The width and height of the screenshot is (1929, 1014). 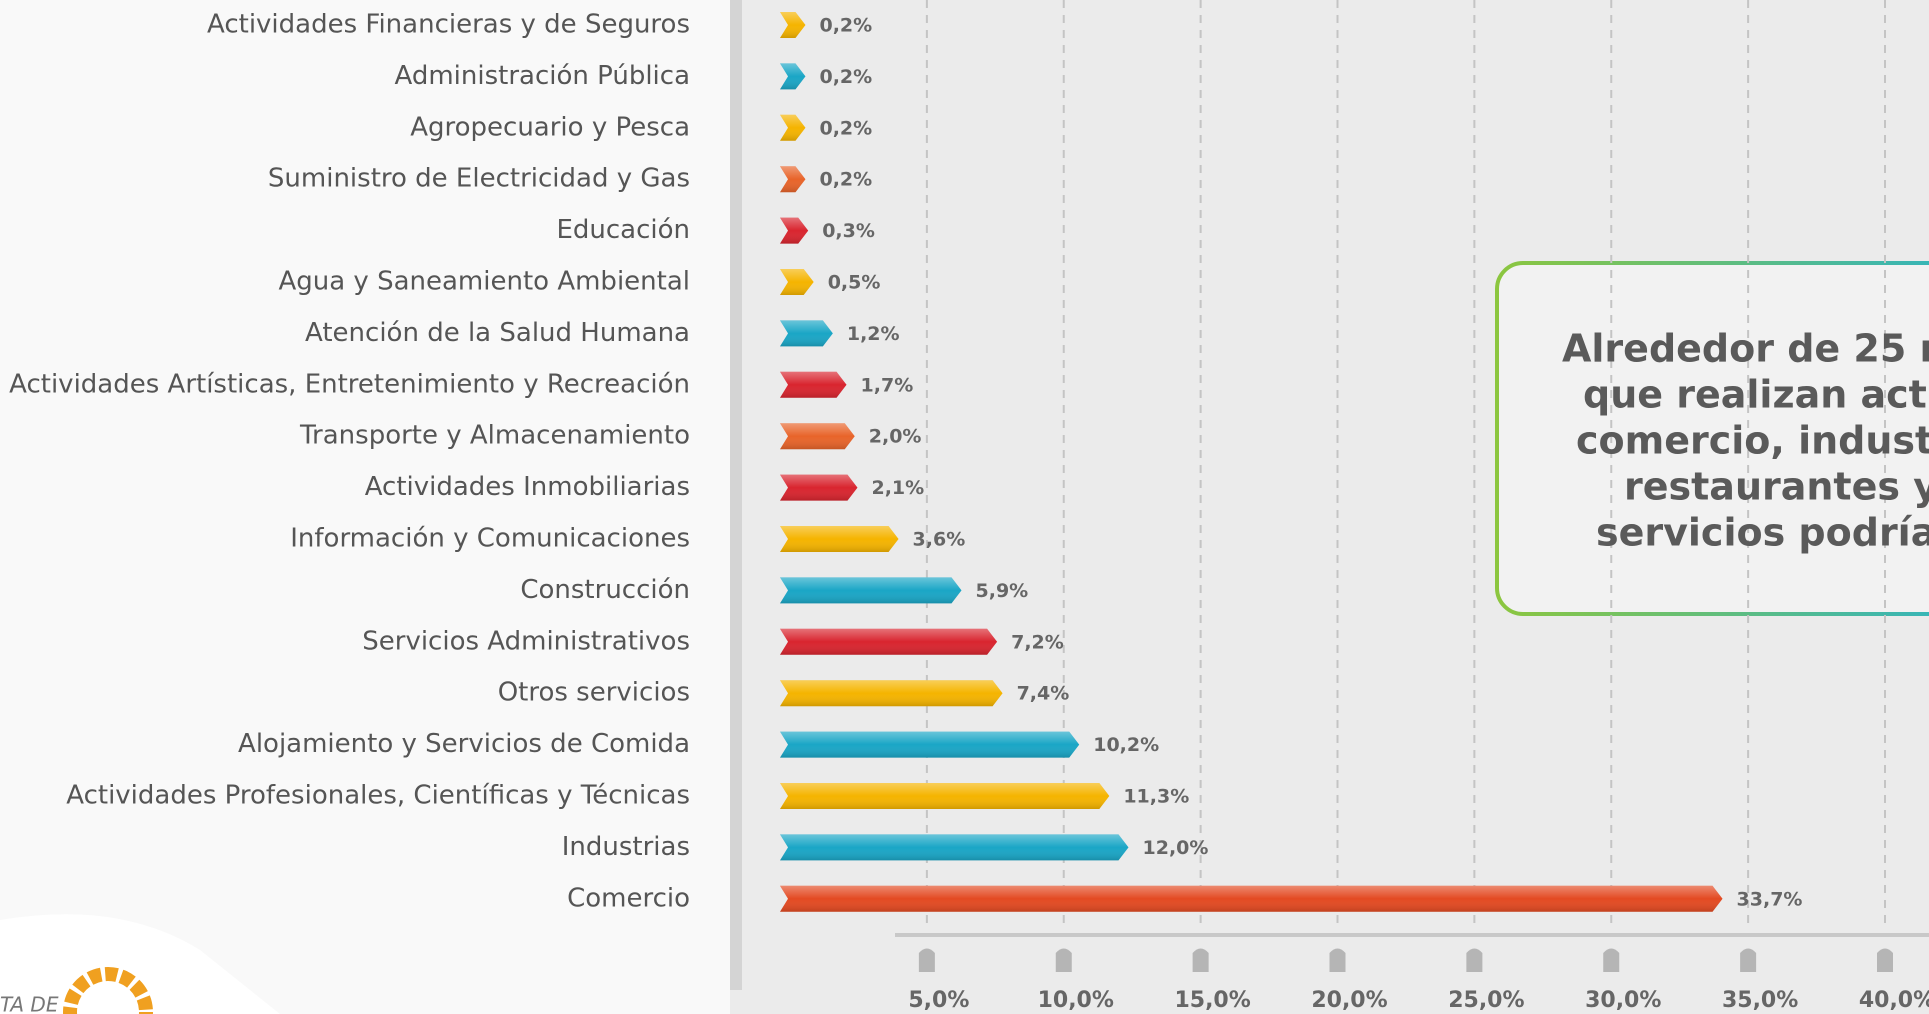 I want to click on value-label: 1,2%, so click(x=873, y=334).